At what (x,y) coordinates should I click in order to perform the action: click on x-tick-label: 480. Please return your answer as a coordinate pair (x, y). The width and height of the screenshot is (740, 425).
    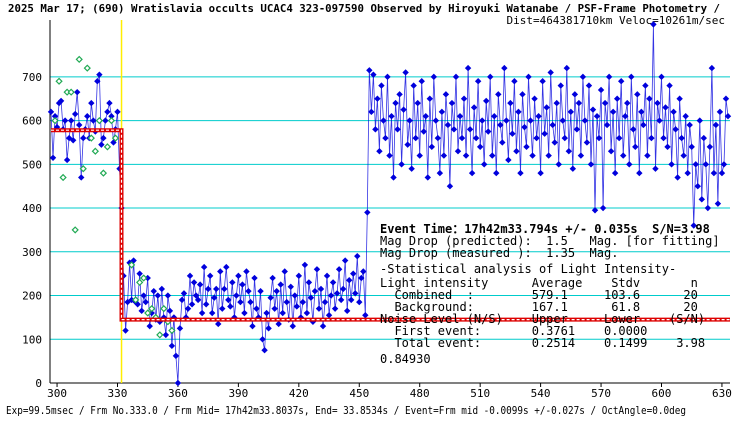
    Looking at the image, I should click on (420, 393).